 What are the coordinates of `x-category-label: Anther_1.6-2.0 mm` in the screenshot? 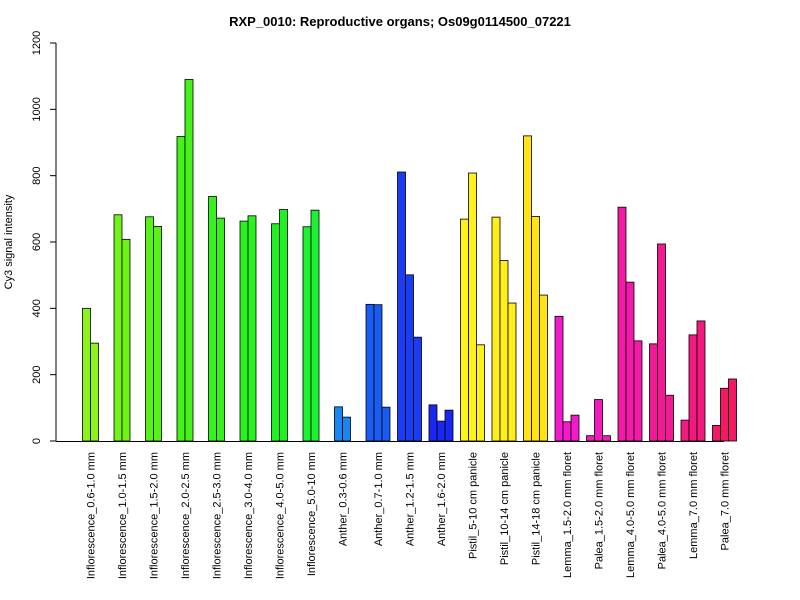 It's located at (442, 499).